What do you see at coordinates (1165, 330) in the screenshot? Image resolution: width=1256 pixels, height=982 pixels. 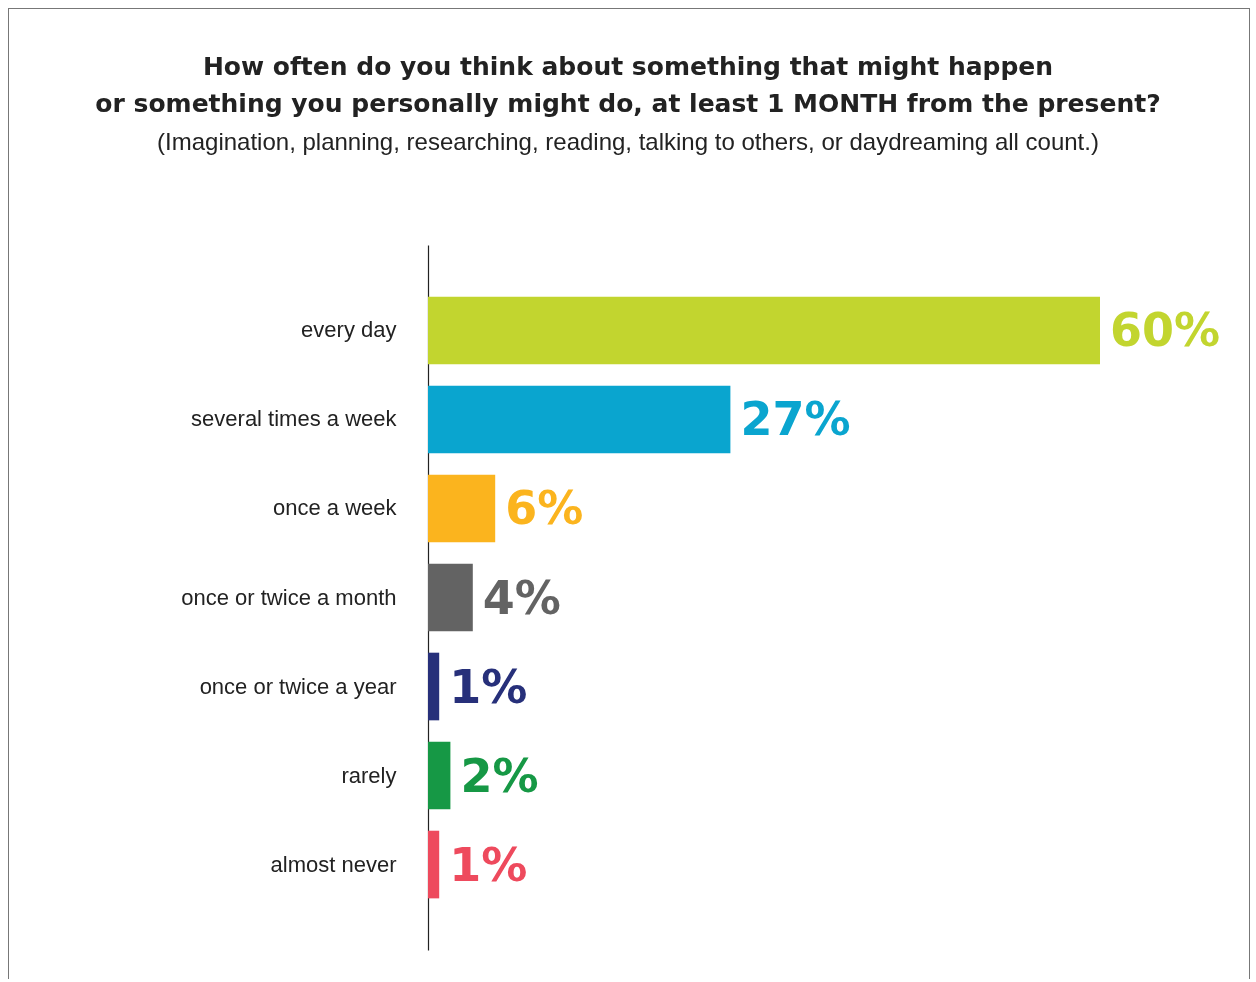 I see `data-label: 60%` at bounding box center [1165, 330].